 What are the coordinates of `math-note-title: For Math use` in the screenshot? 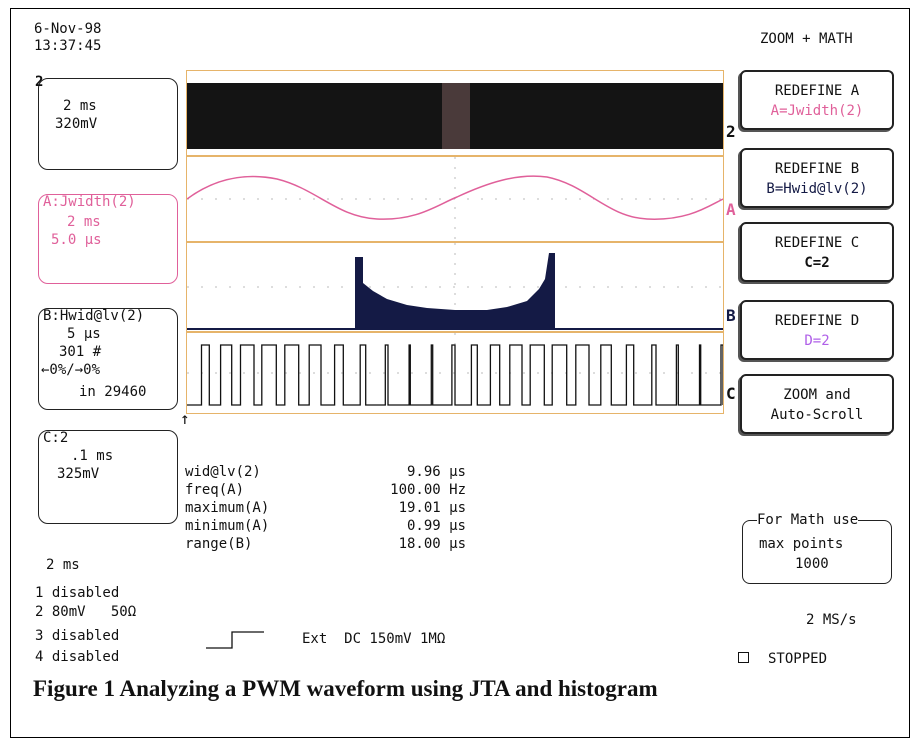 It's located at (808, 520).